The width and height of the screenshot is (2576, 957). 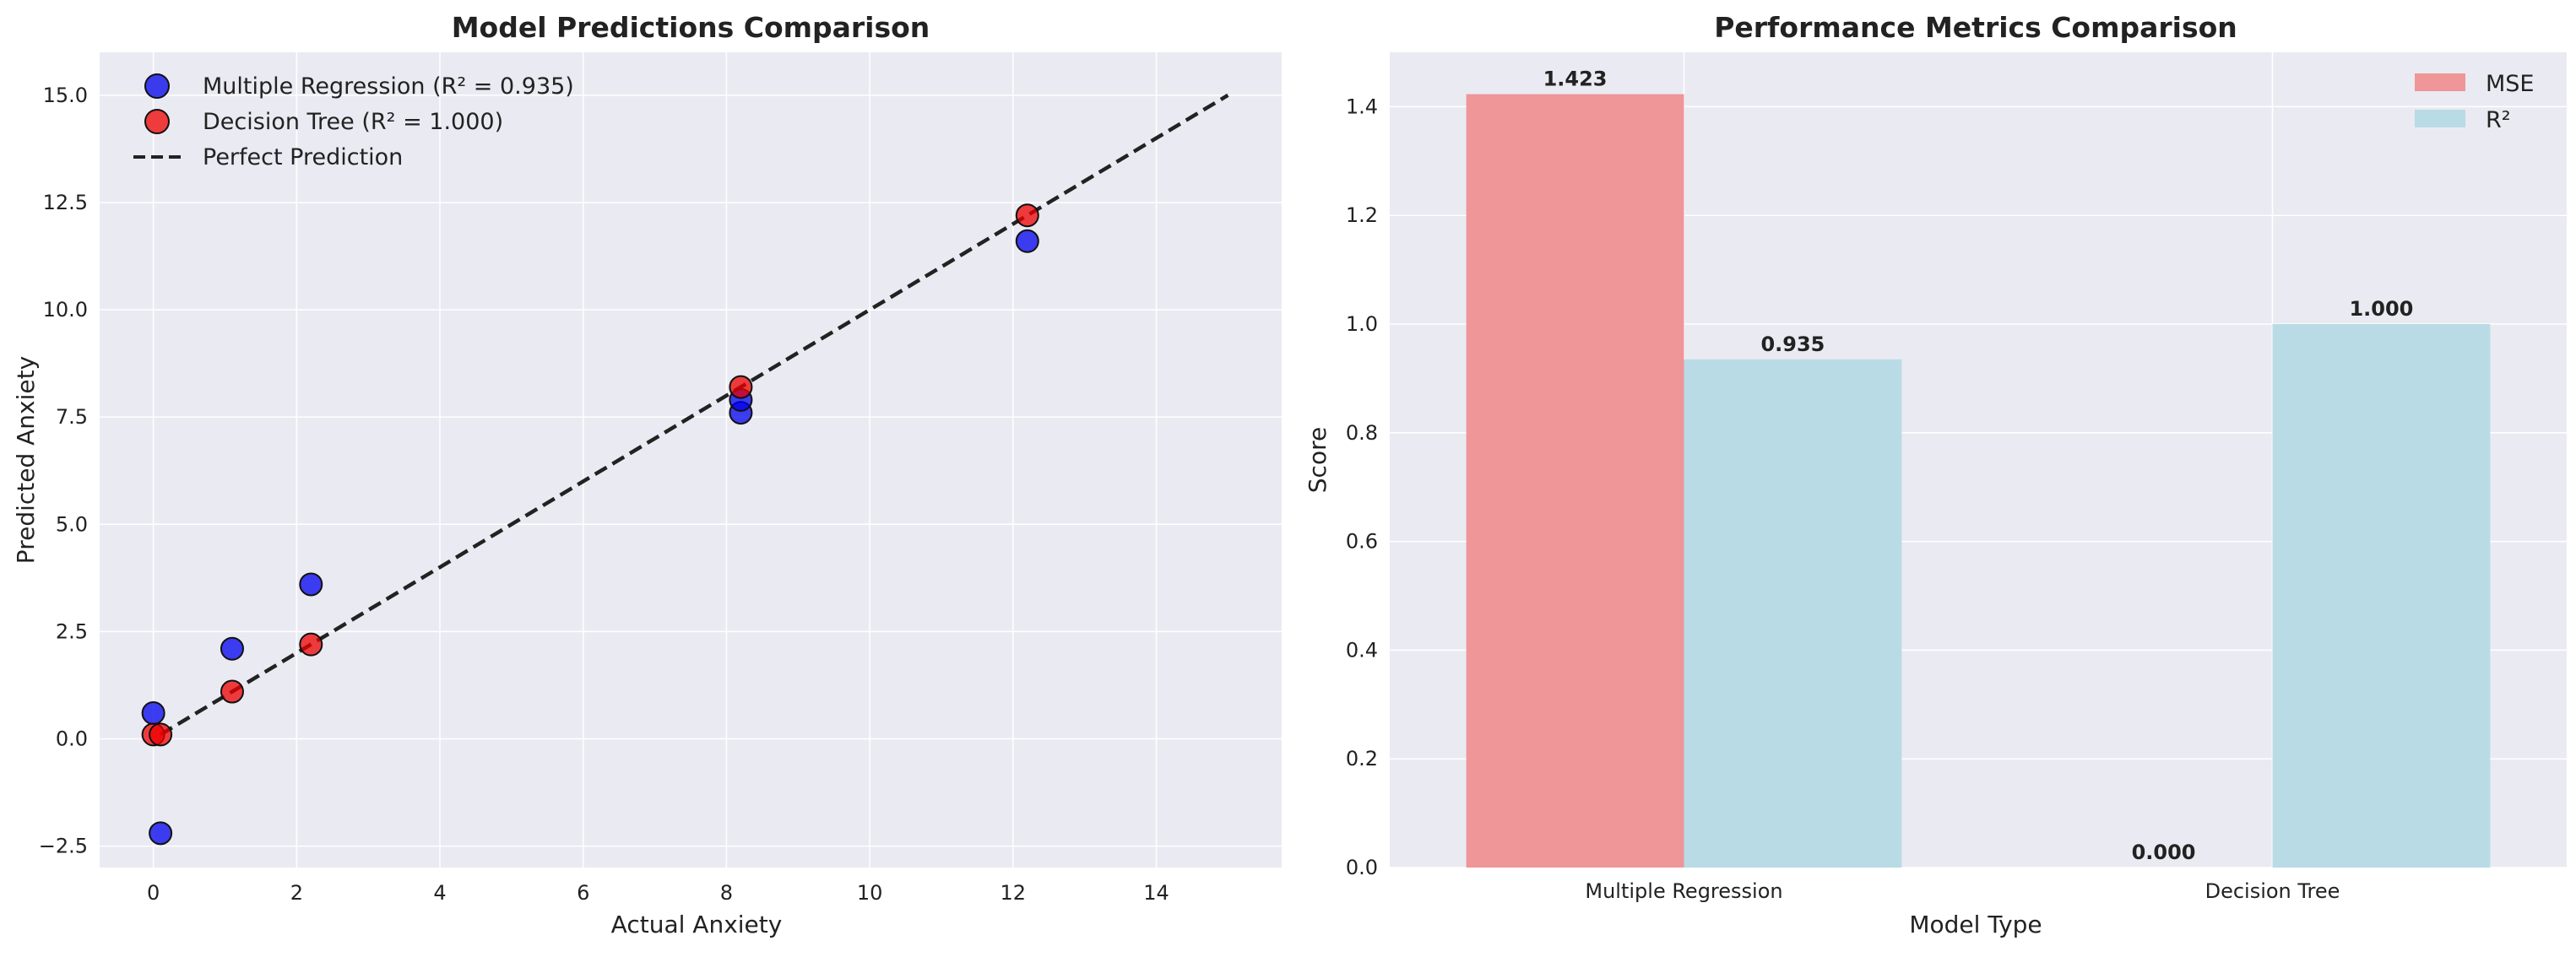 What do you see at coordinates (1362, 650) in the screenshot?
I see `bar-y-tick-label: 0.4` at bounding box center [1362, 650].